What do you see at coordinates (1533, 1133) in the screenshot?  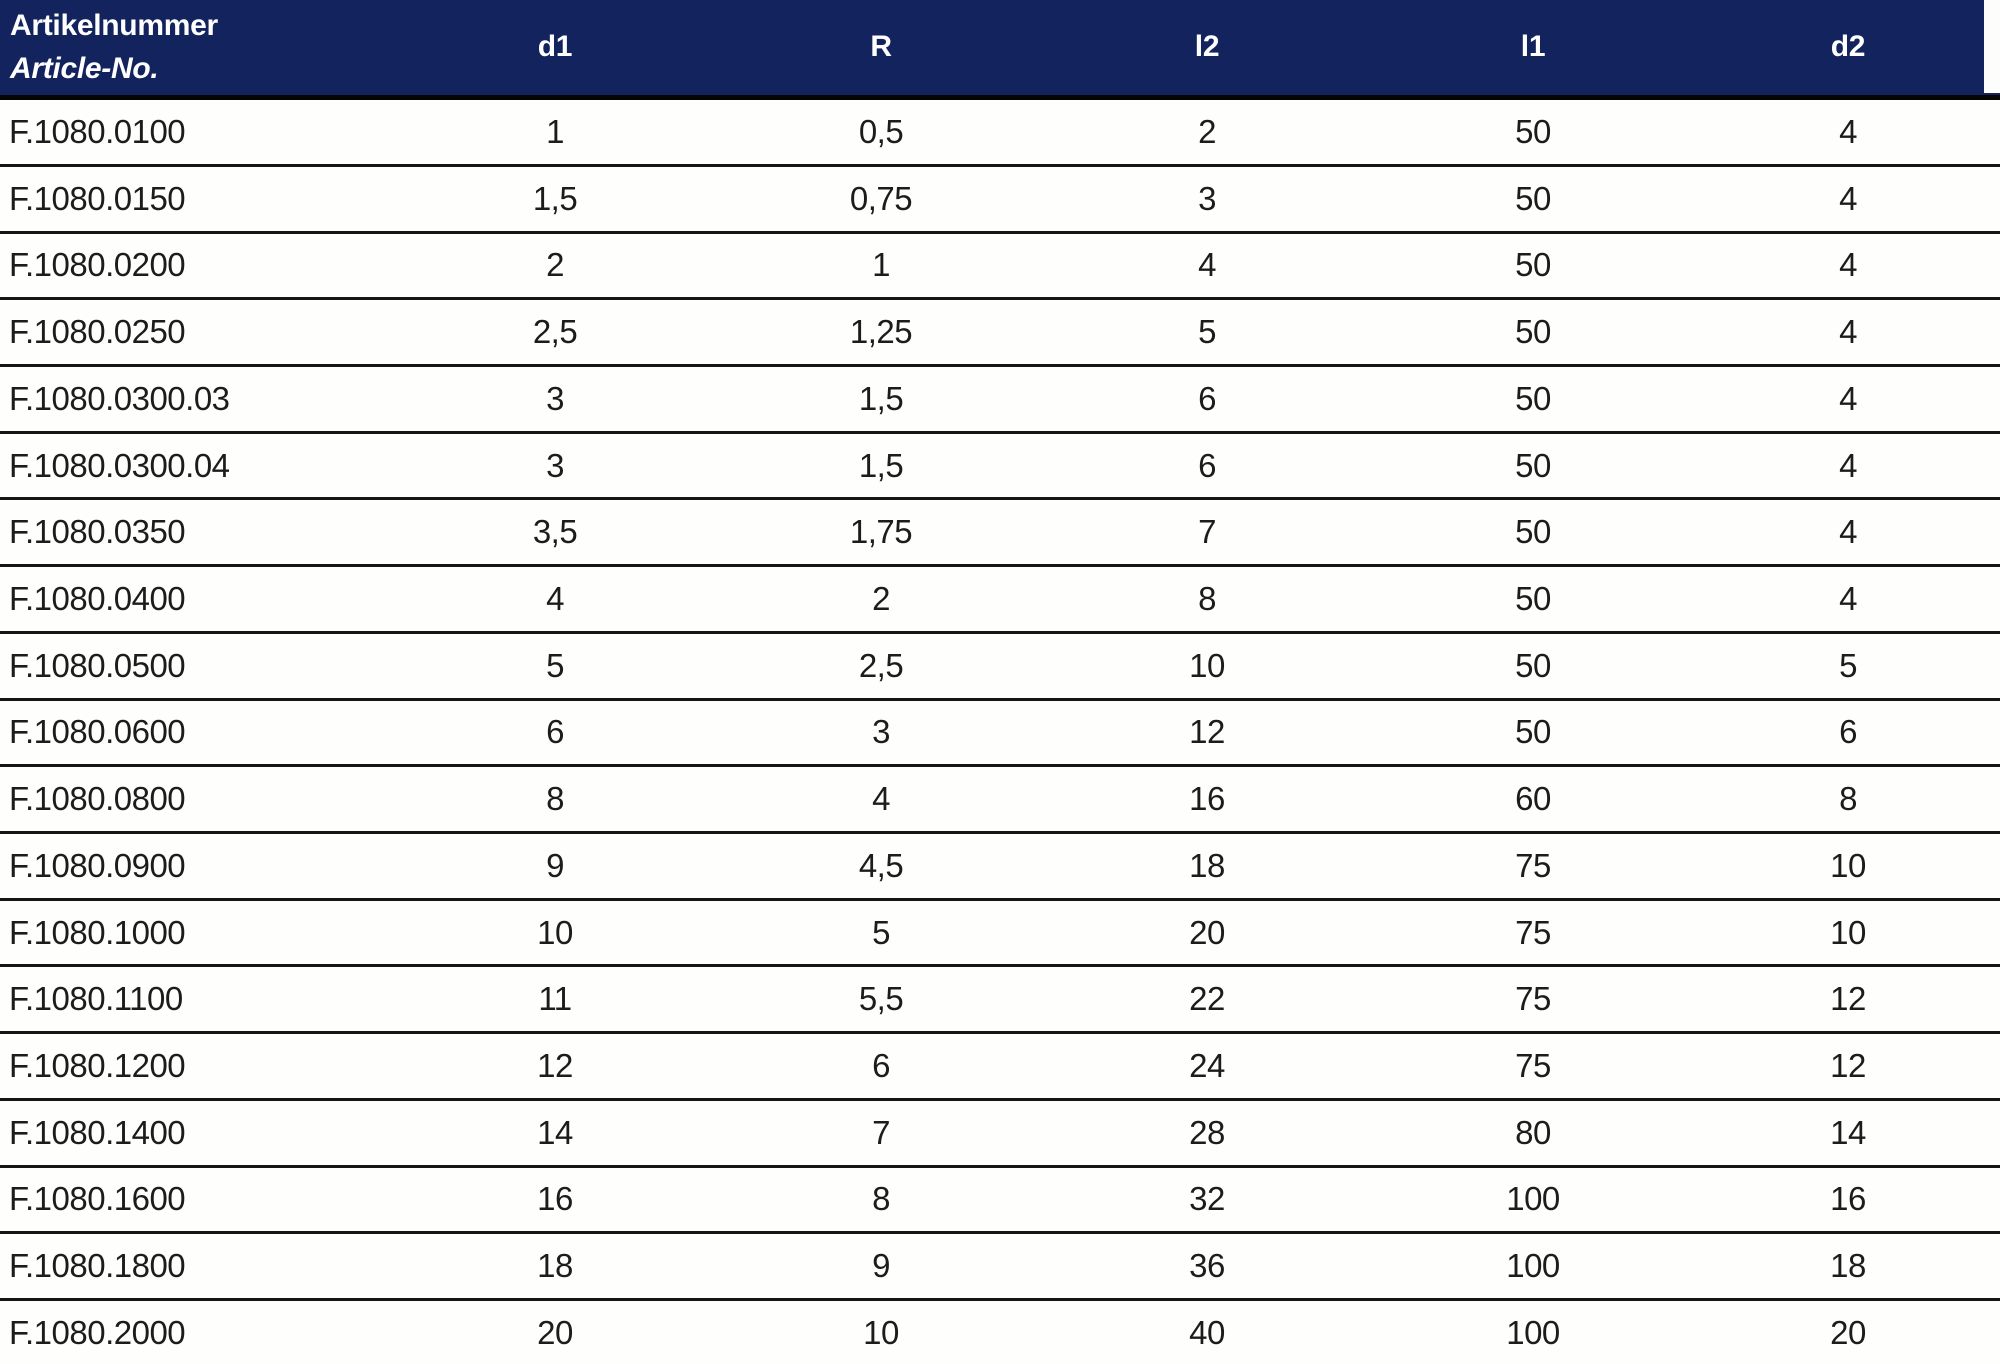 I see `value-cell-l1: 80` at bounding box center [1533, 1133].